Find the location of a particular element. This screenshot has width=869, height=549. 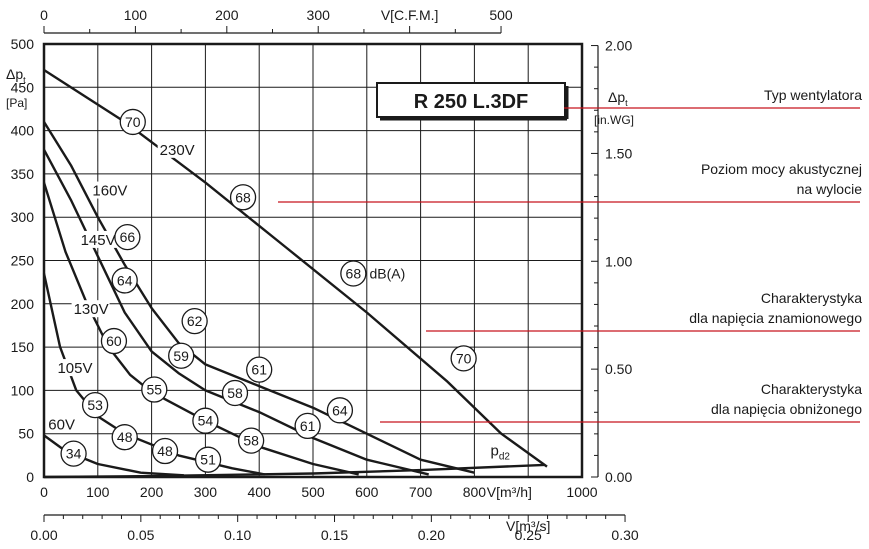

db-marker-53-10: 53 is located at coordinates (95, 405).